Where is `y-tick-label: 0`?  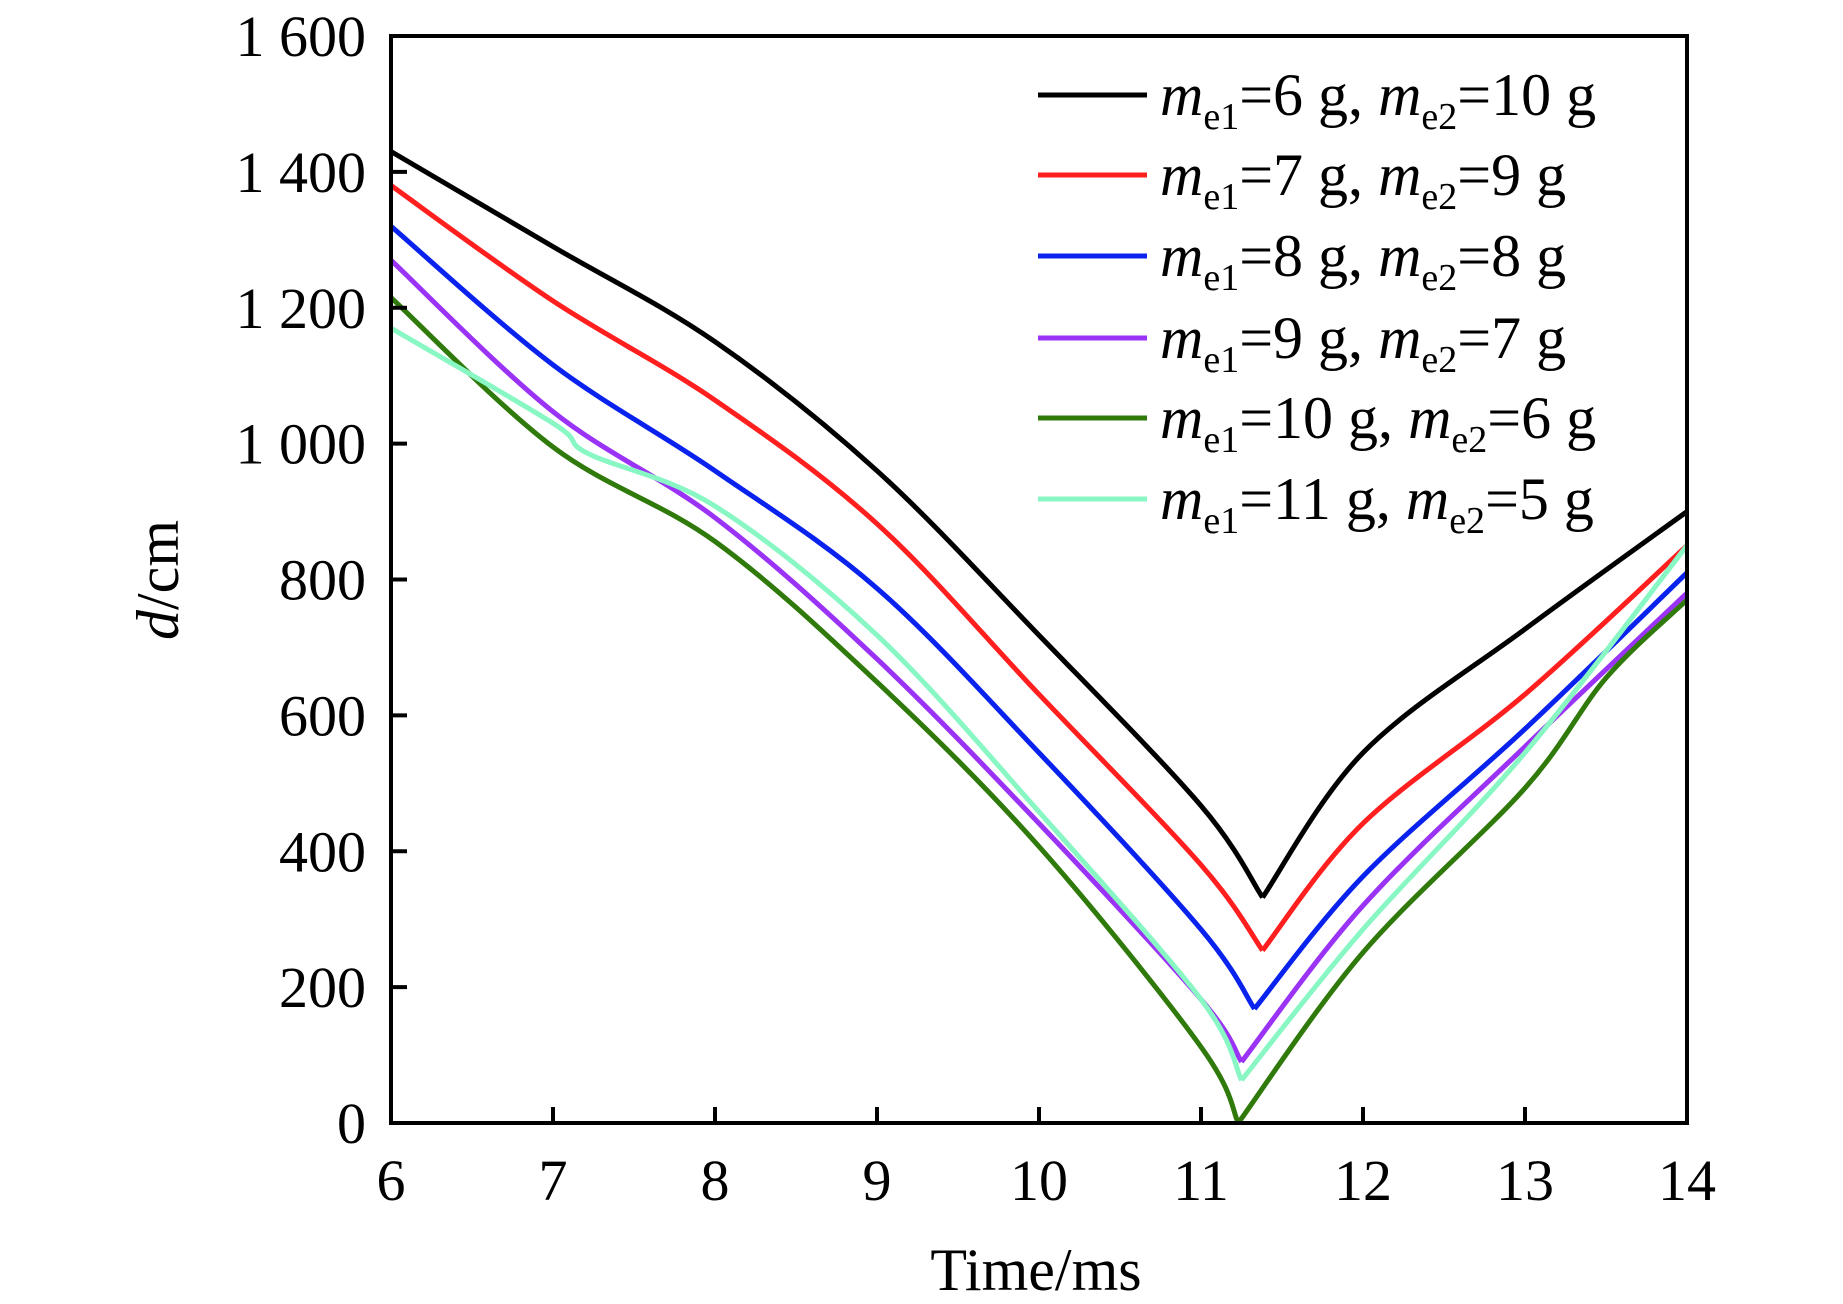 y-tick-label: 0 is located at coordinates (351, 1123).